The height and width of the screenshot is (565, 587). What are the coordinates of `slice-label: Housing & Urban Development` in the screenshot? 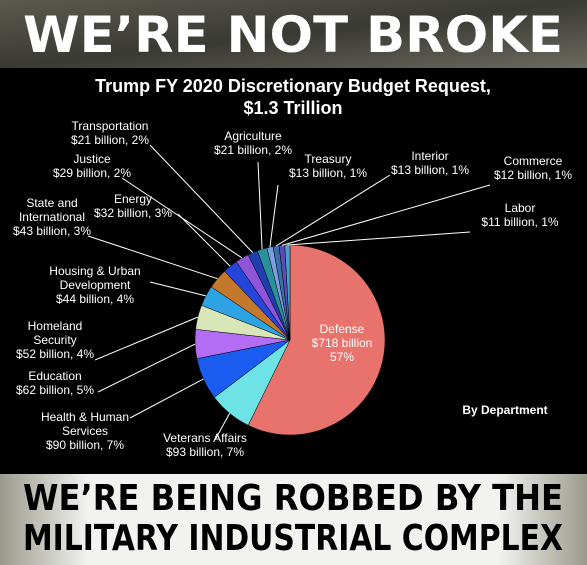 It's located at (94, 278).